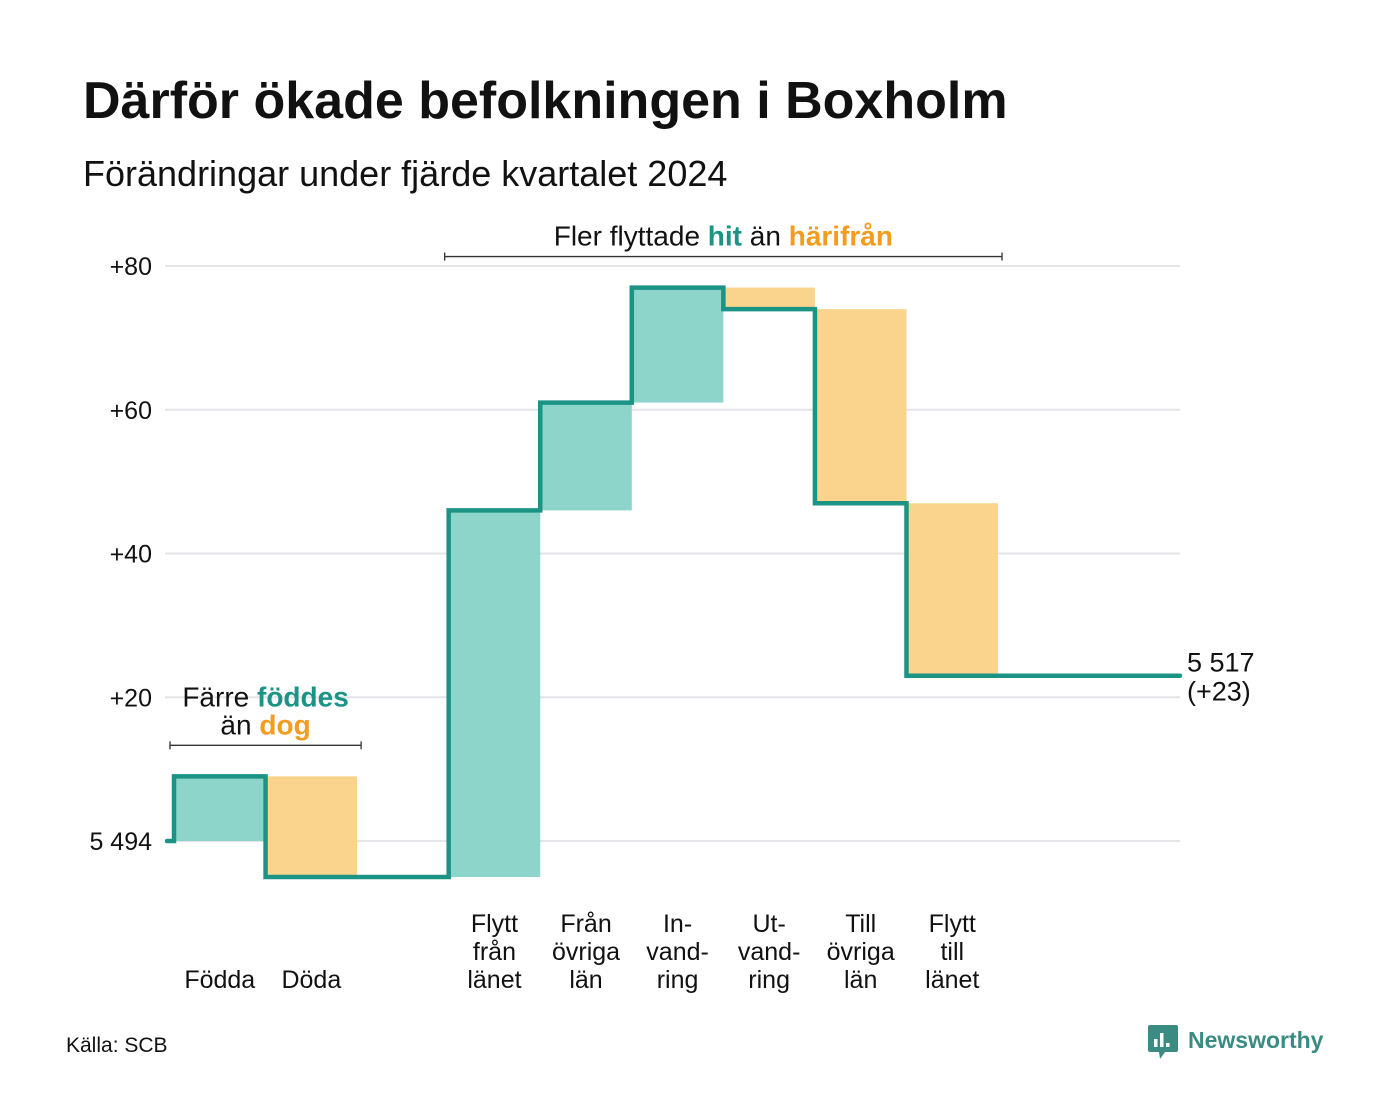  I want to click on x-axis-label: från, so click(494, 952).